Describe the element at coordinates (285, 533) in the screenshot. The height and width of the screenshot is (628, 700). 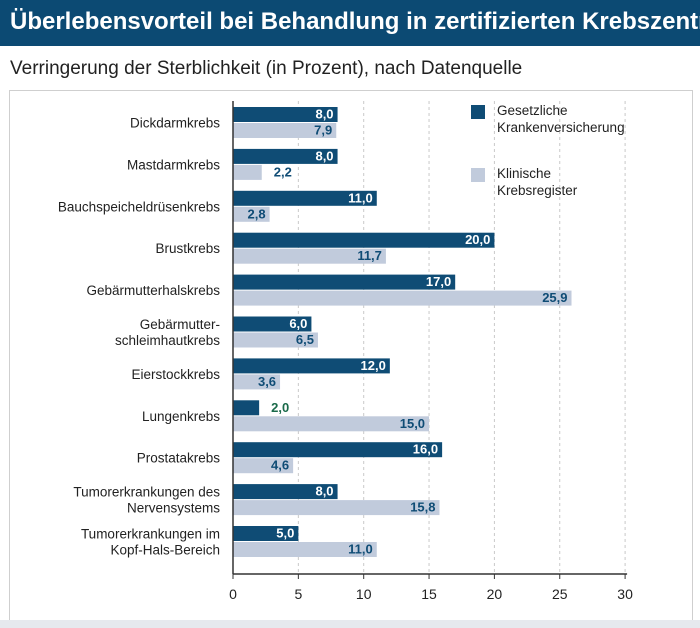
I see `value-label-gkv: 5,0` at that location.